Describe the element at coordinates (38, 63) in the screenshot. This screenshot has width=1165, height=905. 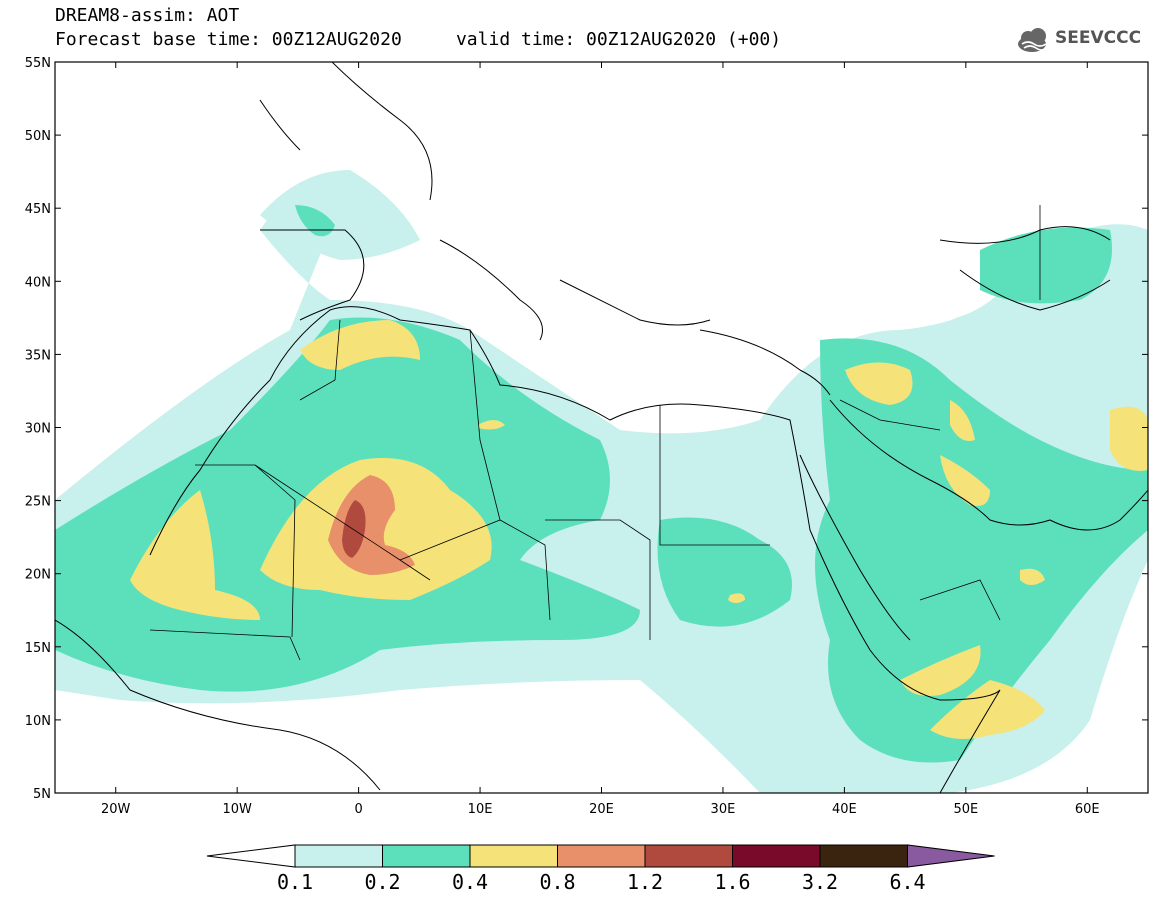
I see `lat-tick-label: 55N` at that location.